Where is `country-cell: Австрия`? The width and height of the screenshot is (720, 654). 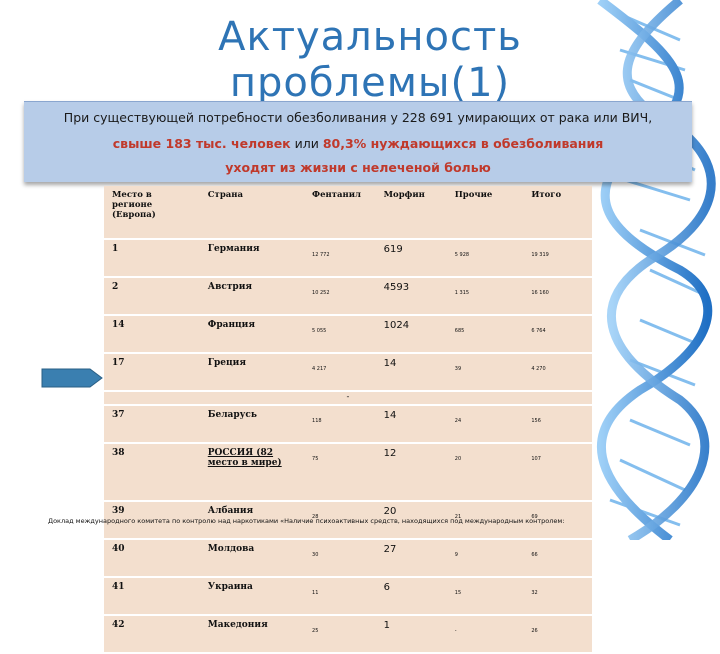 country-cell: Австрия is located at coordinates (252, 296).